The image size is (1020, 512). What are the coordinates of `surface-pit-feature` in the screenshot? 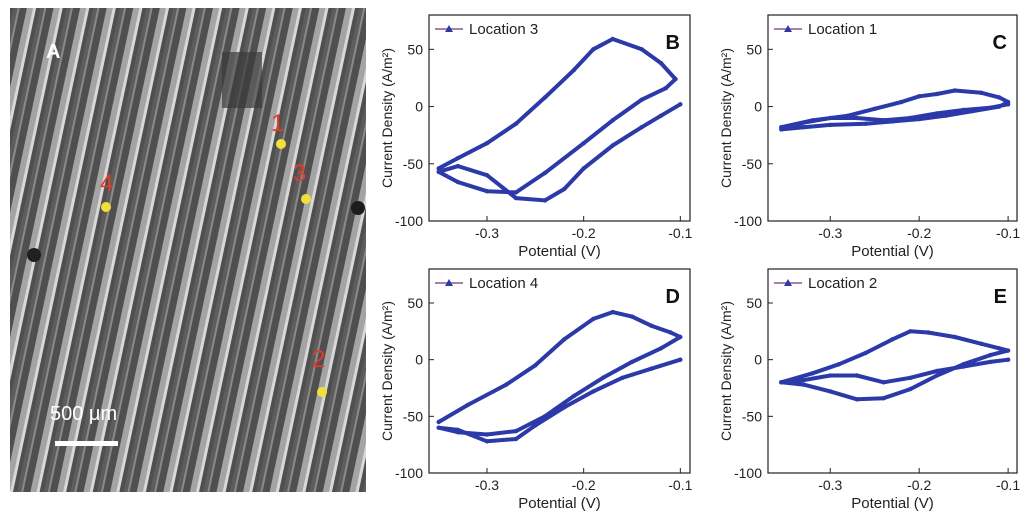 It's located at (242, 80).